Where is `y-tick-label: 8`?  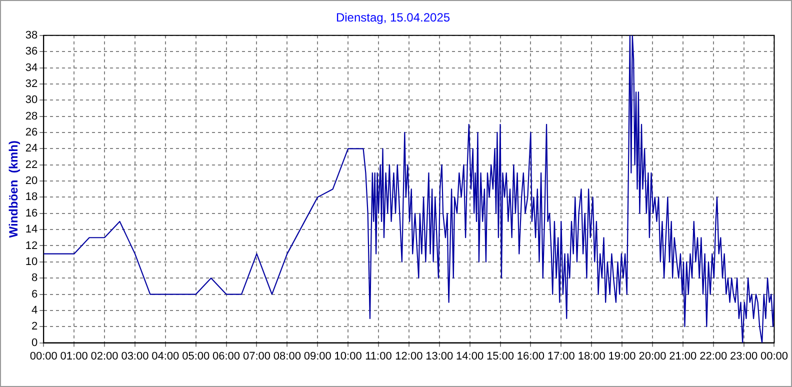 y-tick-label: 8 is located at coordinates (35, 278).